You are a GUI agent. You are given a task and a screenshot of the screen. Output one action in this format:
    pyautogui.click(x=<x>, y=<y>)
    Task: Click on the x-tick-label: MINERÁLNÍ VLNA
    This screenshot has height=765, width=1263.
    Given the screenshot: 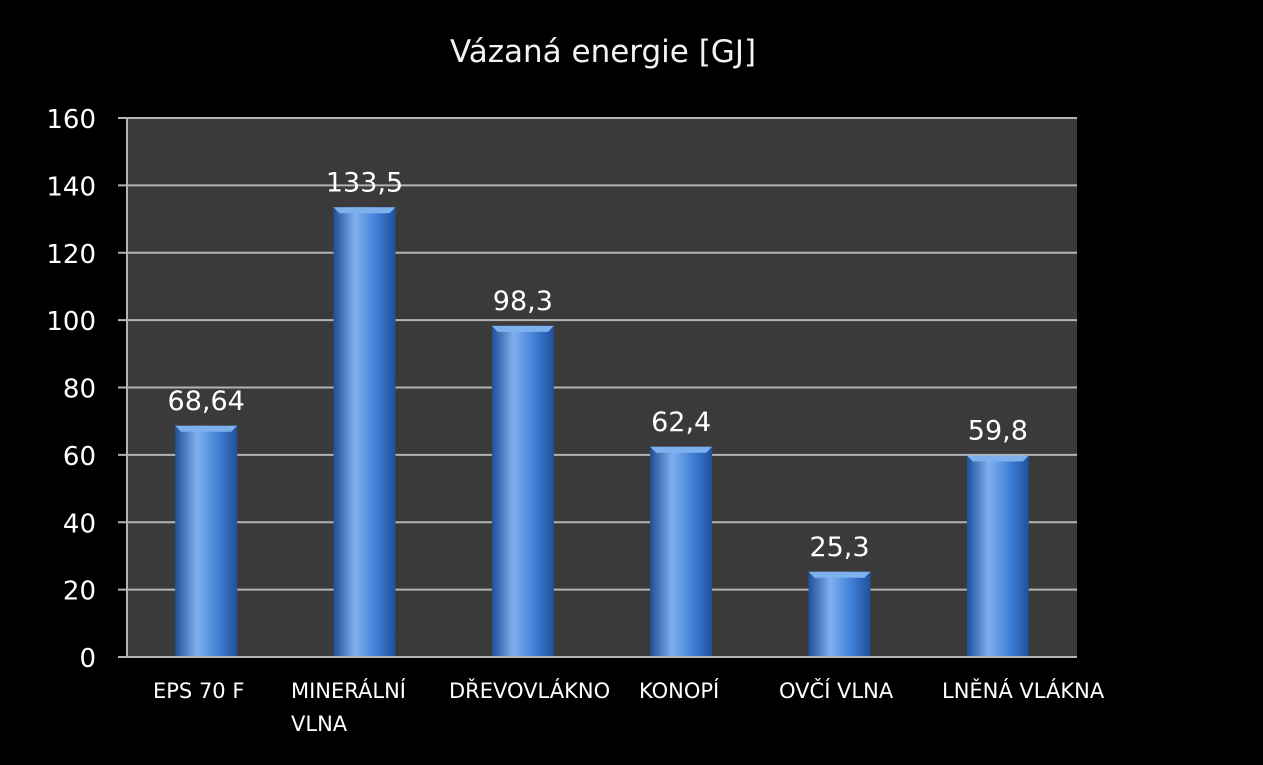 What is the action you would take?
    pyautogui.click(x=348, y=707)
    